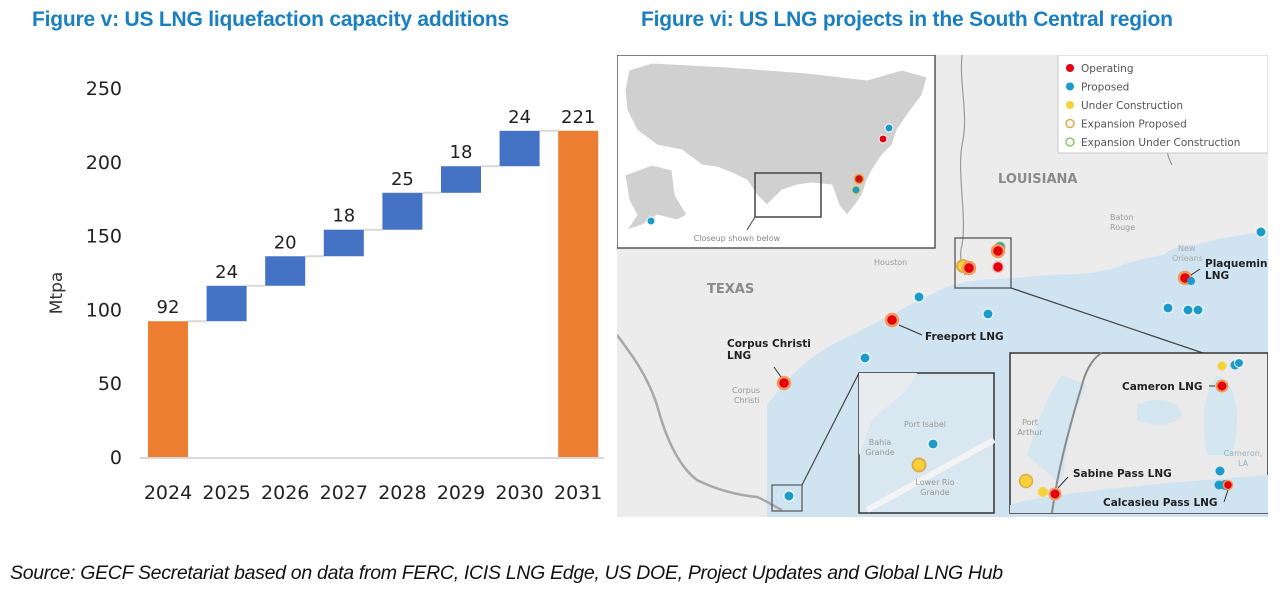 This screenshot has height=590, width=1280. I want to click on label-new-orleans: New, so click(1187, 248).